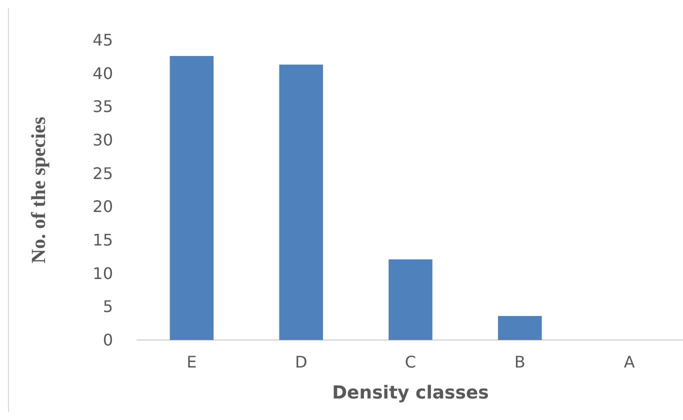 This screenshot has width=683, height=420. I want to click on y-tick-label: 30, so click(102, 140).